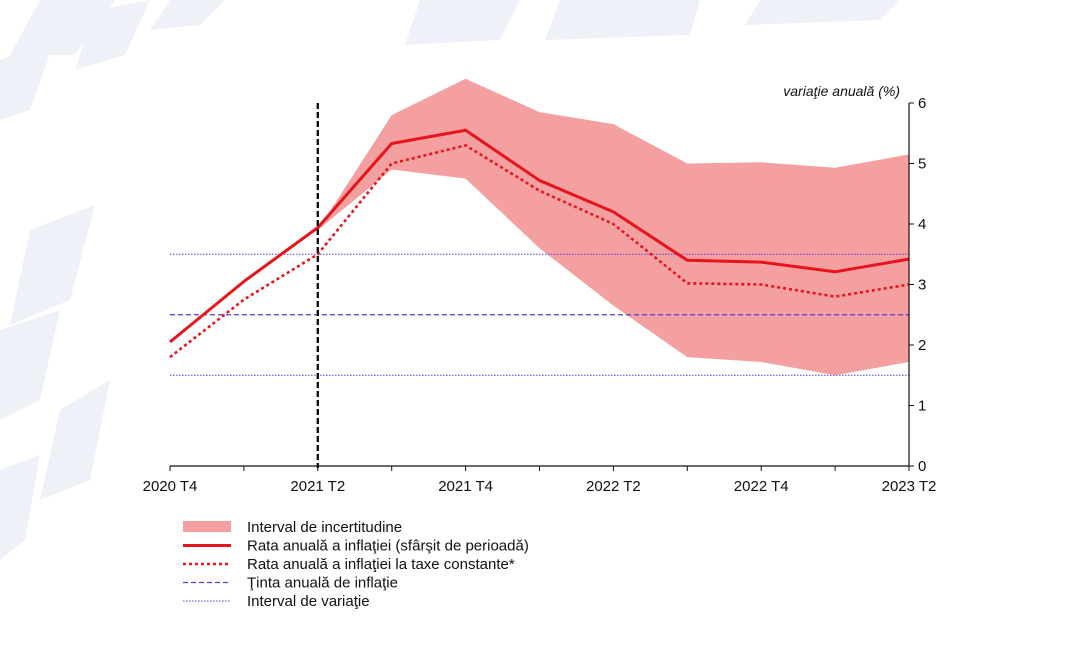  Describe the element at coordinates (922, 466) in the screenshot. I see `y-tick-label: 0` at that location.